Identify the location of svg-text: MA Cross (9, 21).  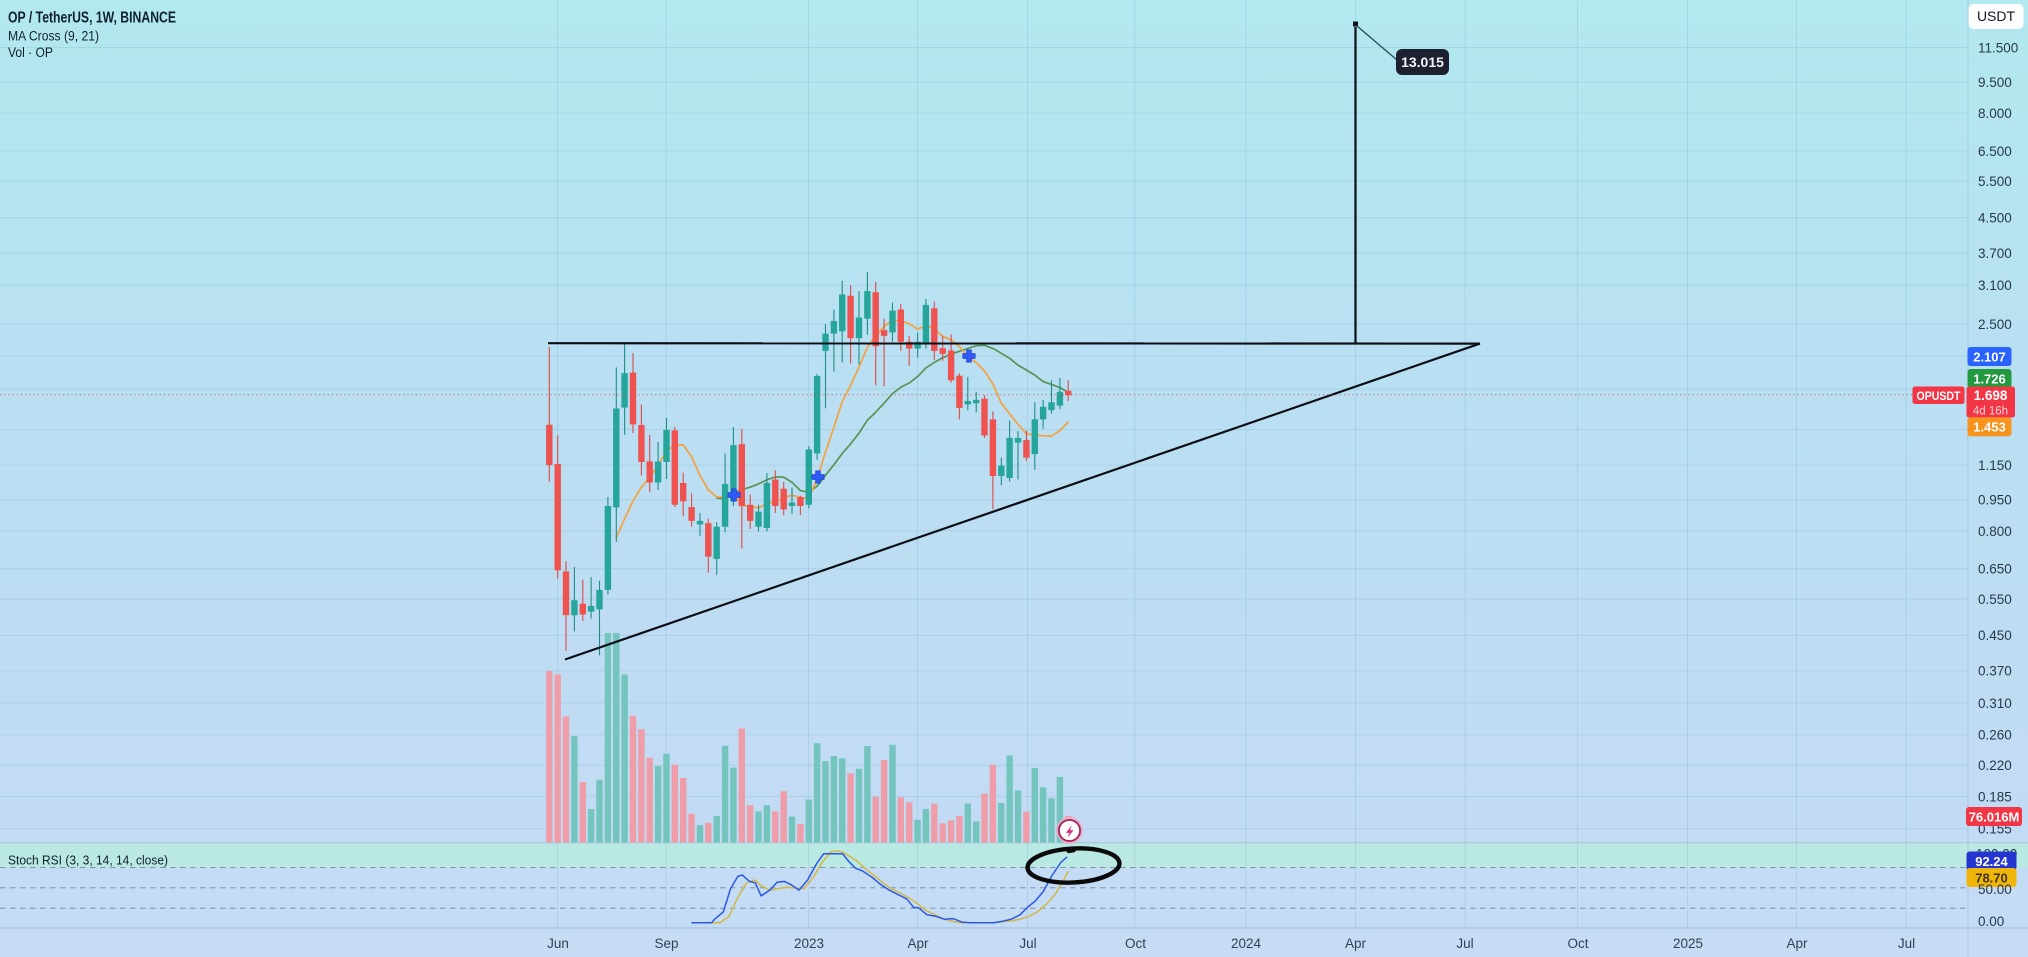
(53, 36).